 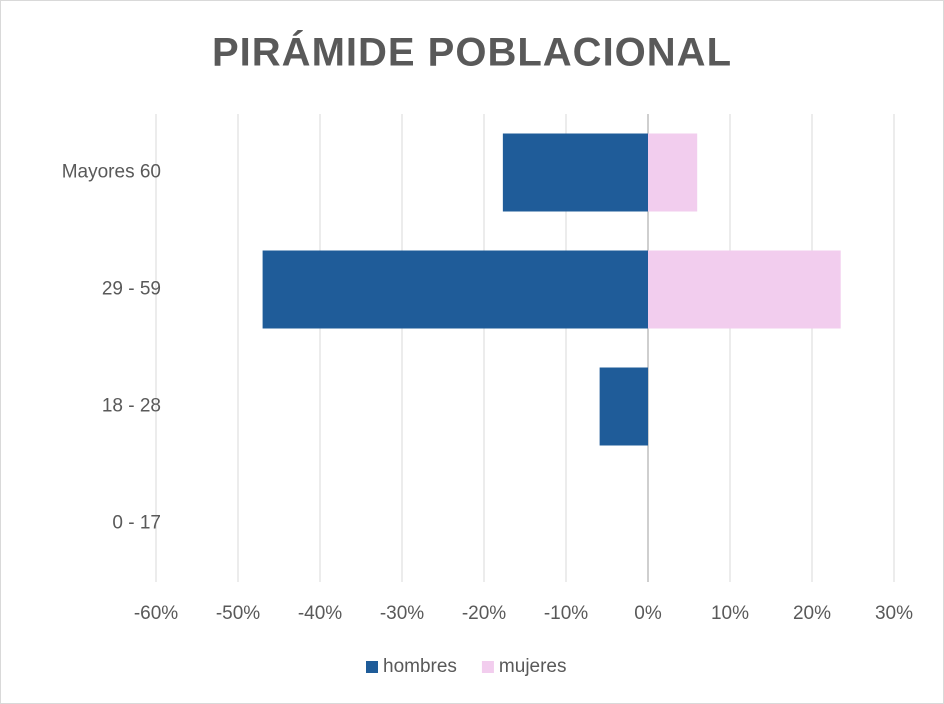 I want to click on chart-title: PIRÁMIDE POBLACIONAL, so click(x=472, y=52).